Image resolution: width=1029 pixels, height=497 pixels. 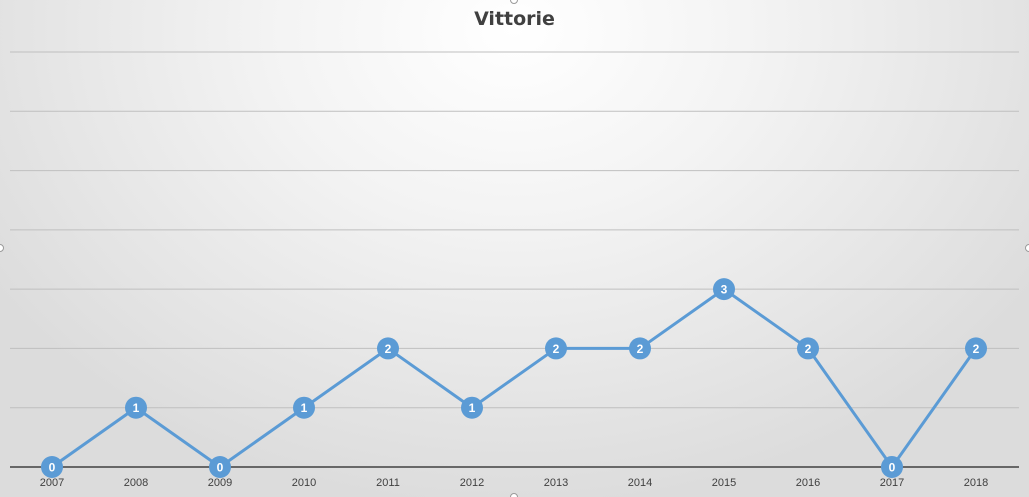 I want to click on x-tick-label-2008: 2008, so click(x=136, y=483).